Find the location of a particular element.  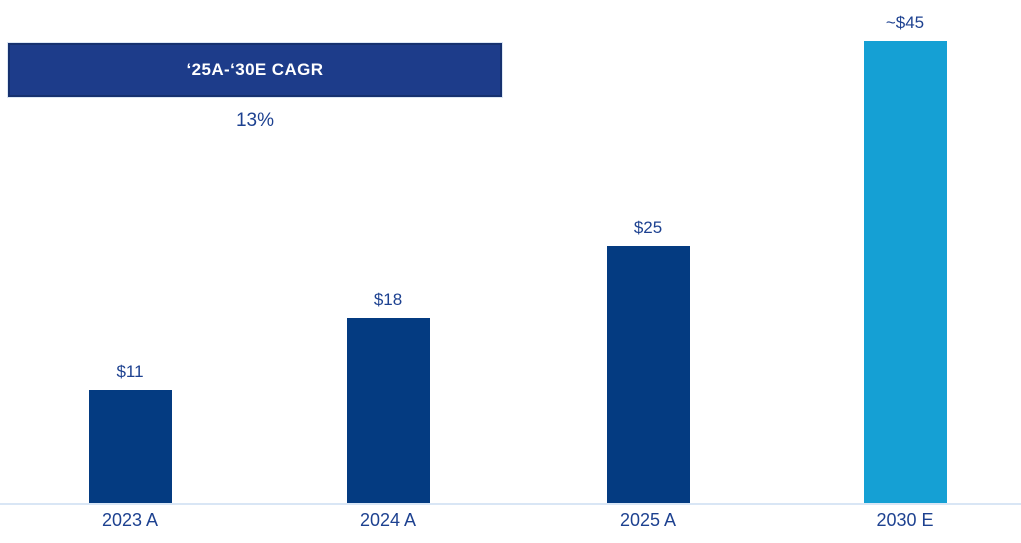

cagr-banner-label: ‘25A-‘30E CAGR is located at coordinates (255, 69).